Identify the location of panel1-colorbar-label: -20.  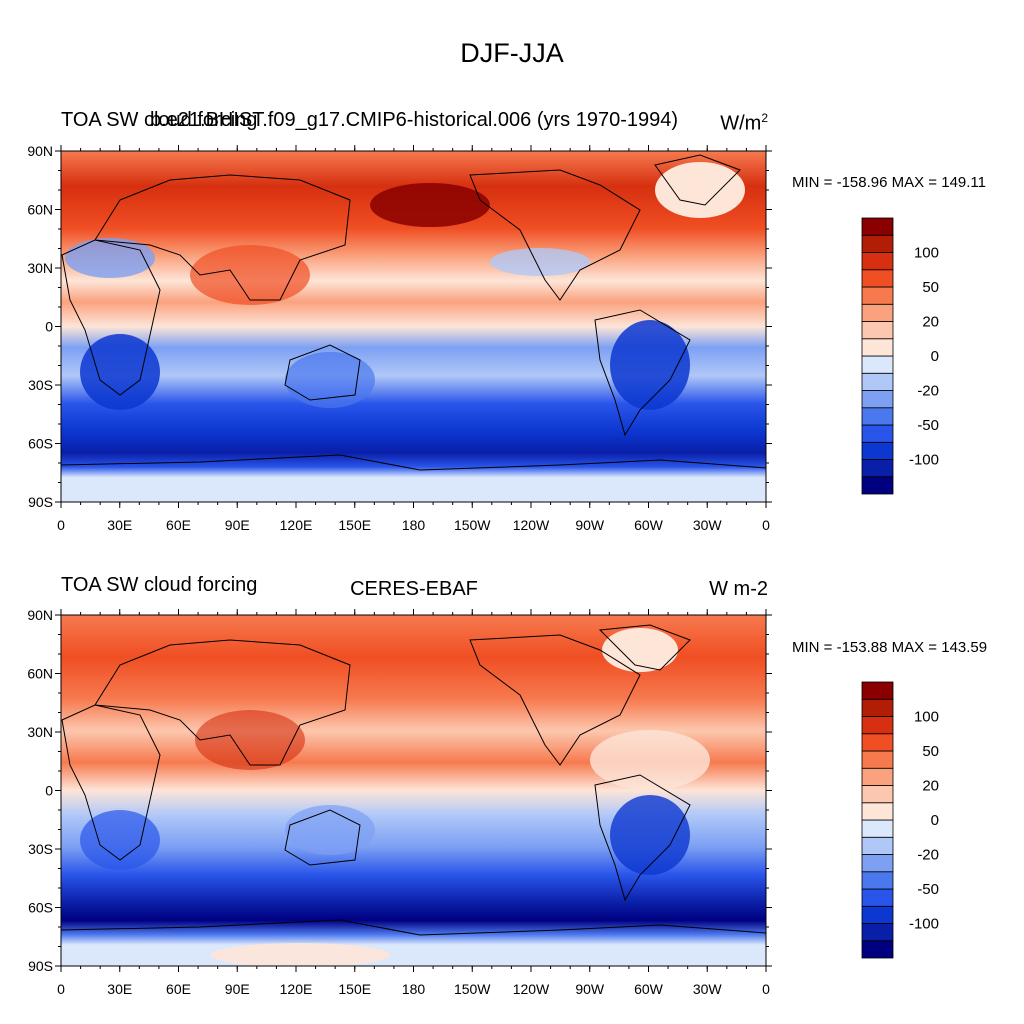
(928, 391).